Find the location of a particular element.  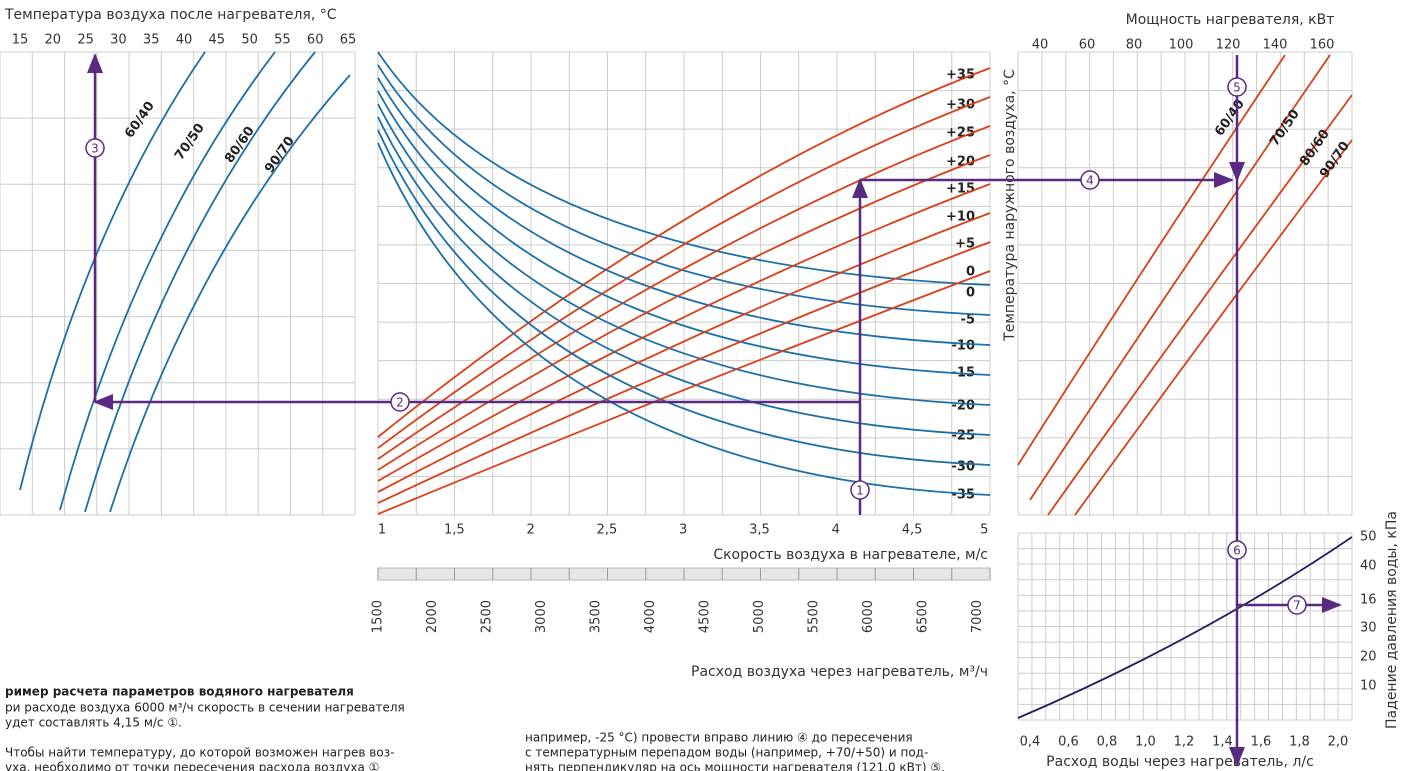

body-line: удет составлять 4,15 м/с ①. is located at coordinates (93, 723).